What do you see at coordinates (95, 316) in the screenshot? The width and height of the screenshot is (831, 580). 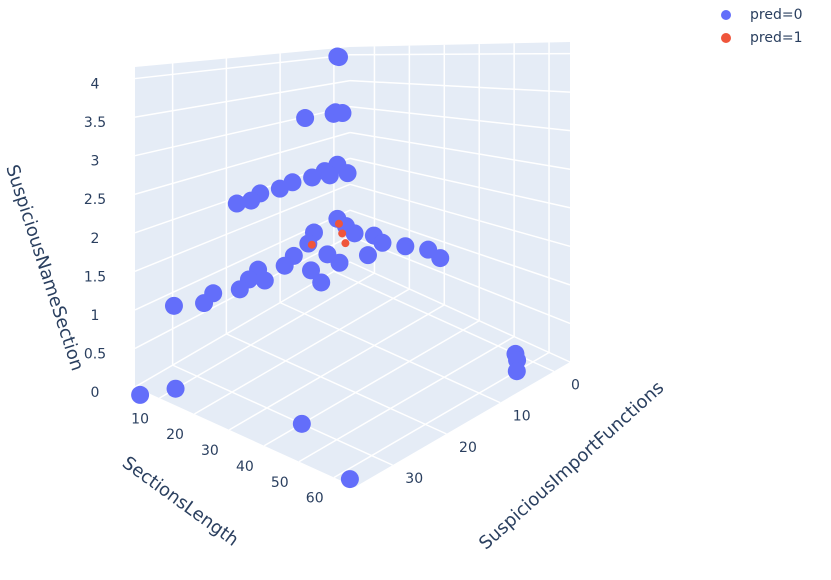 I see `z-tick-label: 1` at bounding box center [95, 316].